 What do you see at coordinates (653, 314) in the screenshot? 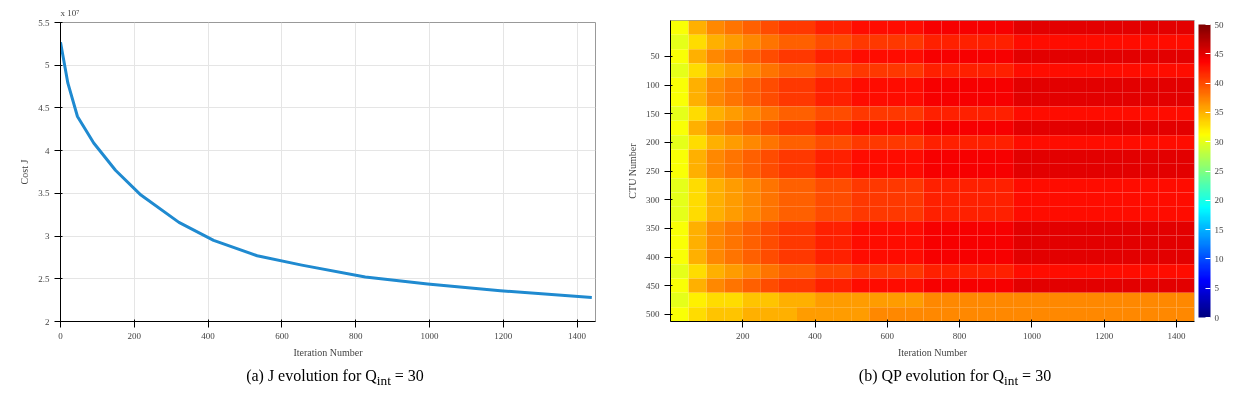
I see `y-tick-label: 500` at bounding box center [653, 314].